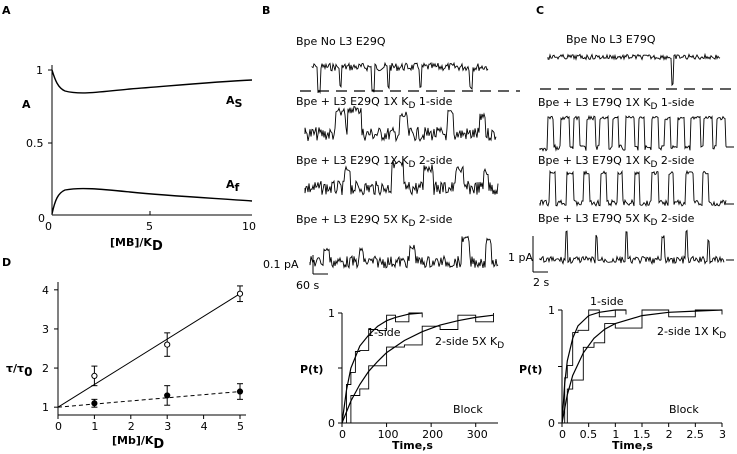 The width and height of the screenshot is (737, 454). What do you see at coordinates (6, 10) in the screenshot?
I see `panel-a-letter: A` at bounding box center [6, 10].